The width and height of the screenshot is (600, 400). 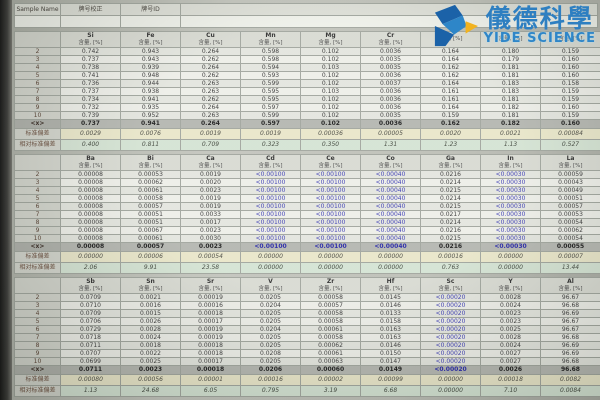 I want to click on value-cell: 0.159, so click(x=450, y=115).